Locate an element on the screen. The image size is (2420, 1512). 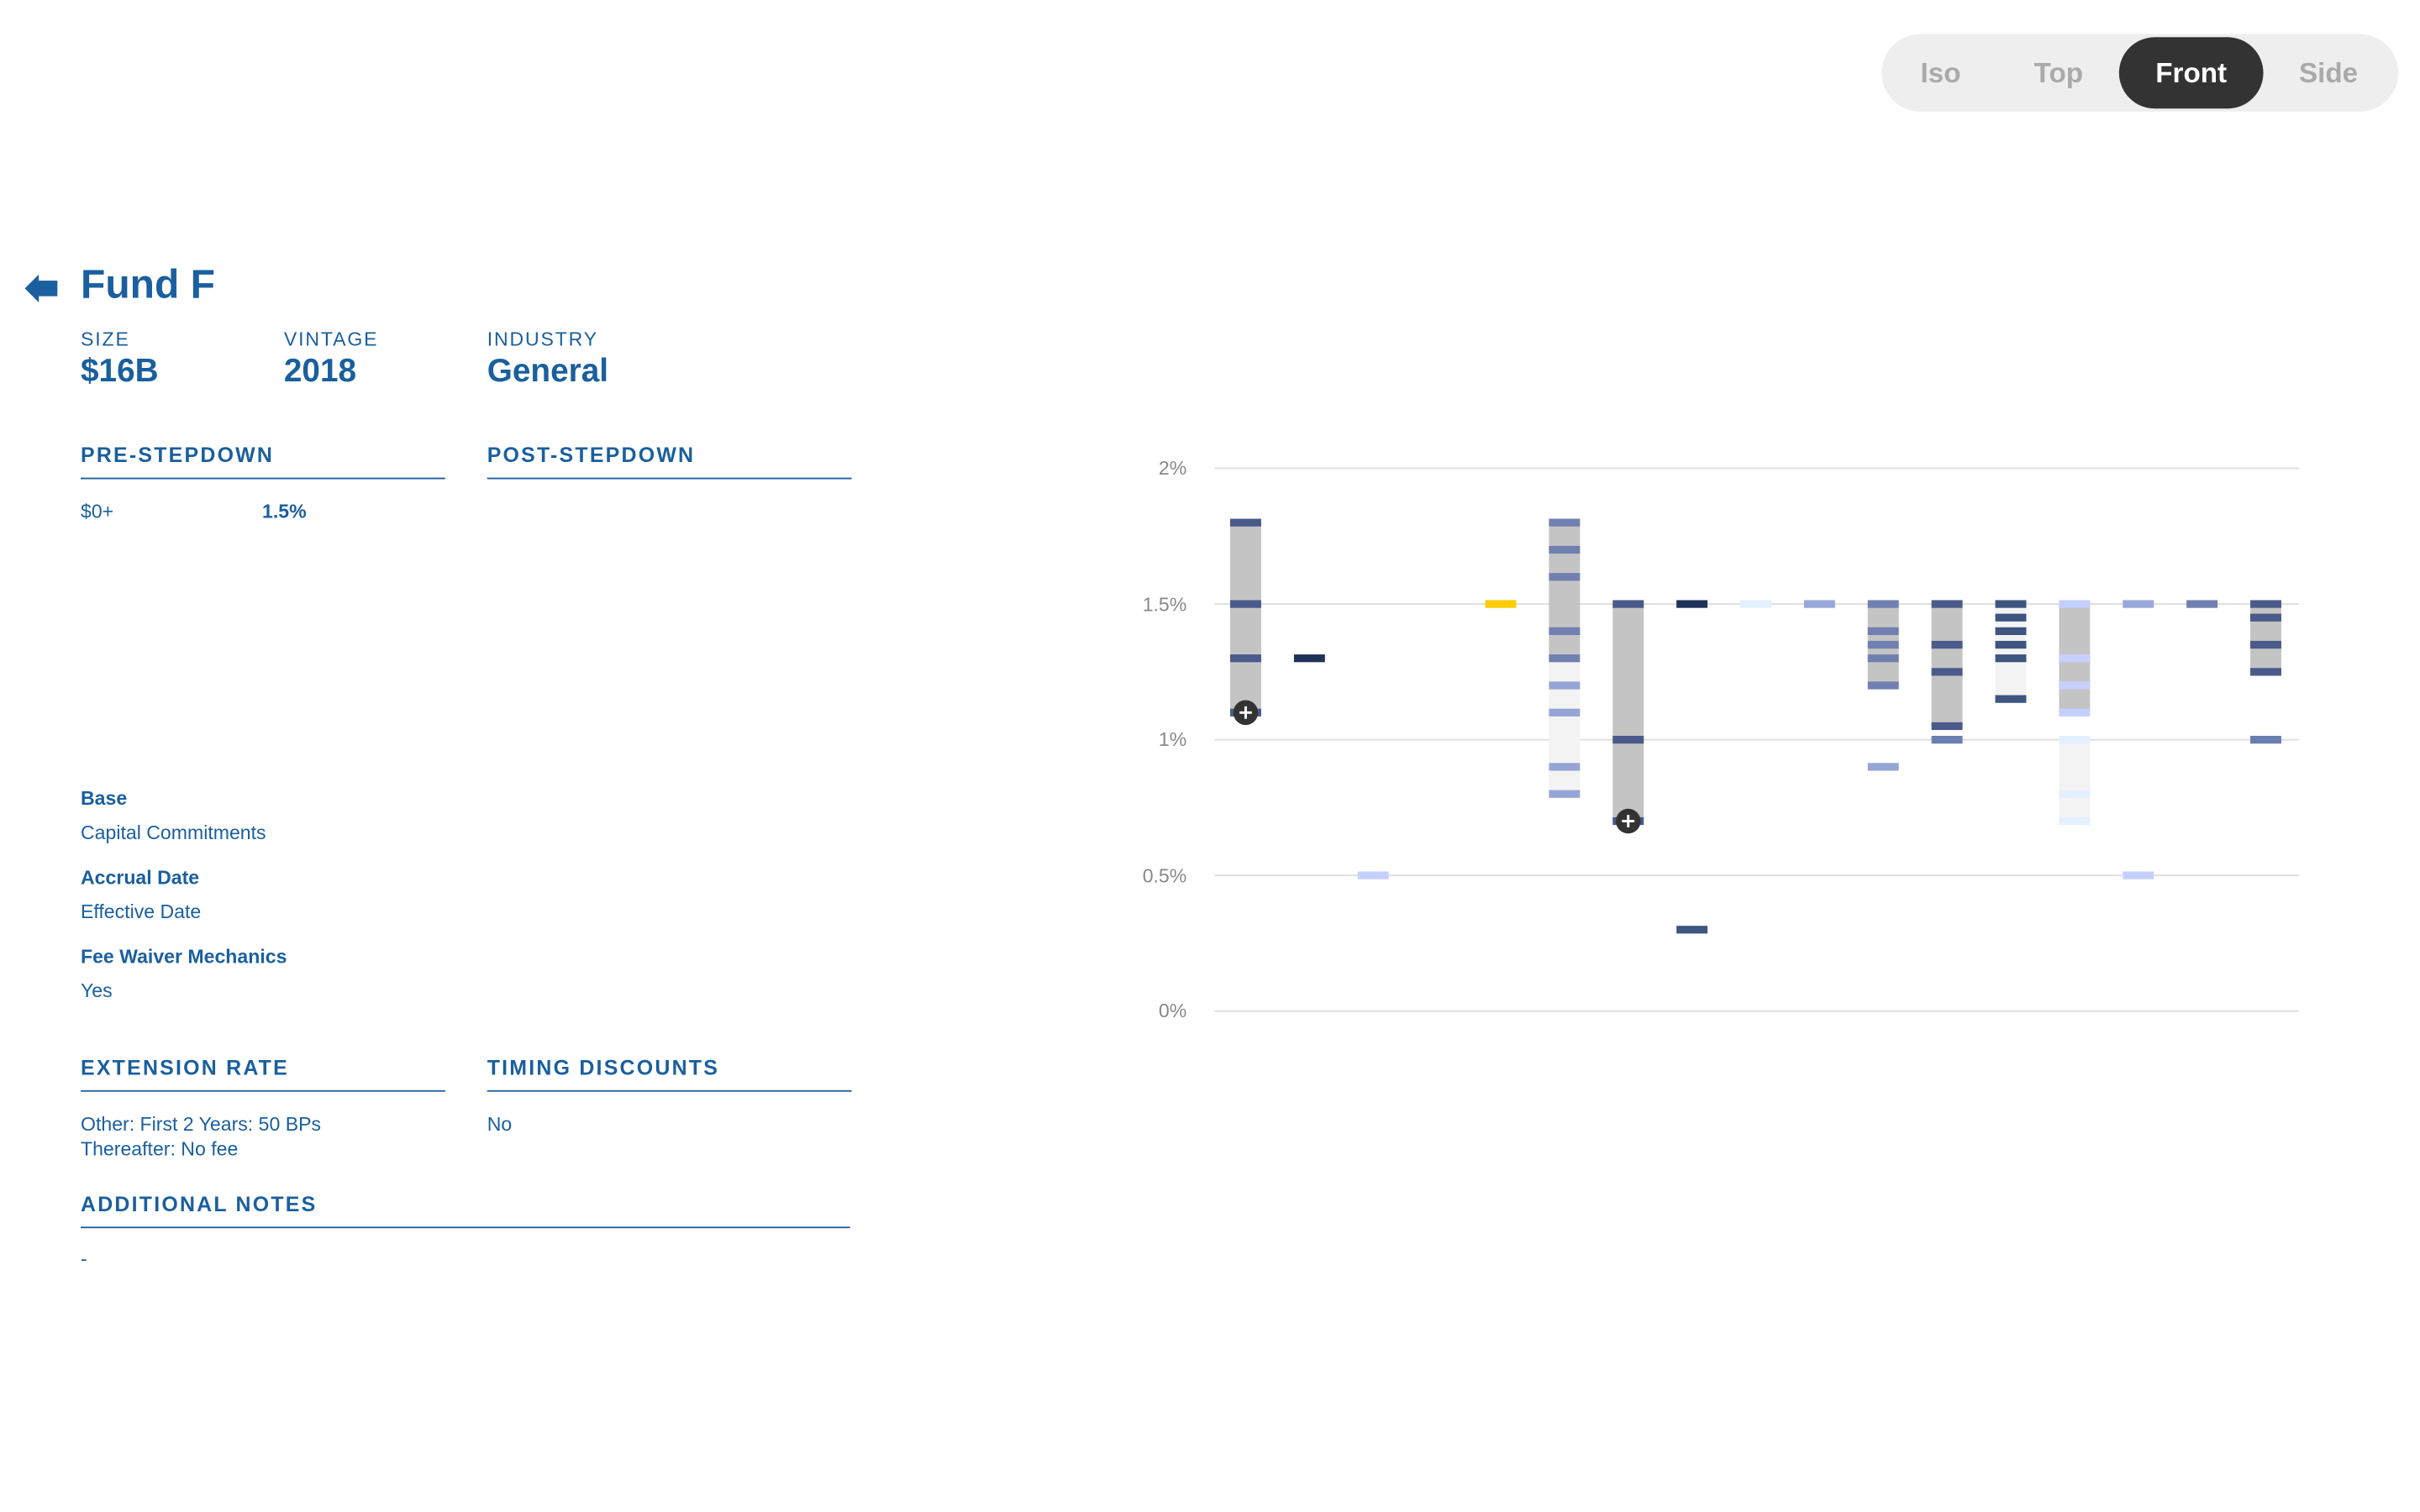
extension-rate-heading: EXTENSION RATE is located at coordinates (262, 1074).